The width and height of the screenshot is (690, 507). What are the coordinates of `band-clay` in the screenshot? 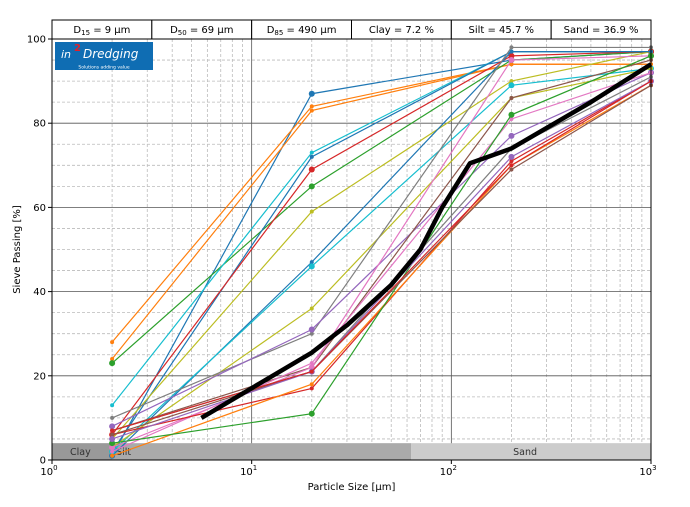 It's located at (82, 451).